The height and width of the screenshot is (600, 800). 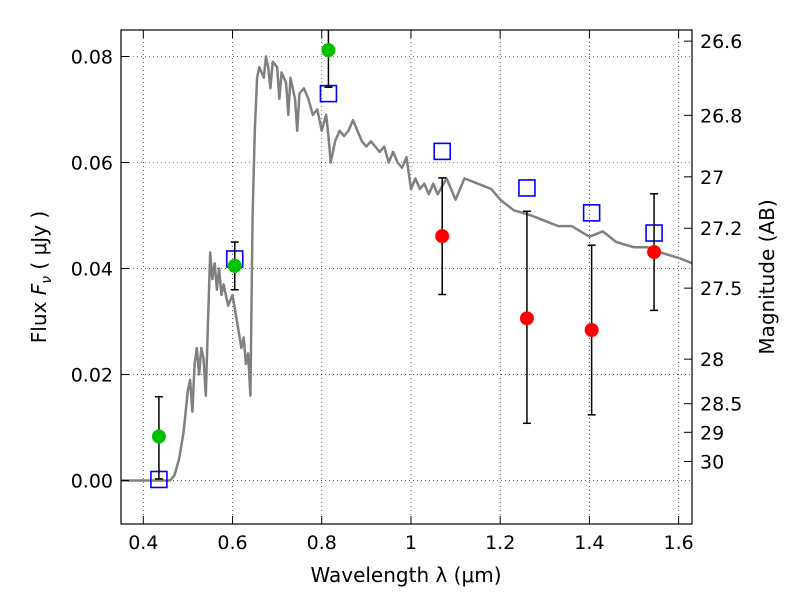 What do you see at coordinates (712, 433) in the screenshot?
I see `y2-tick-label: 29` at bounding box center [712, 433].